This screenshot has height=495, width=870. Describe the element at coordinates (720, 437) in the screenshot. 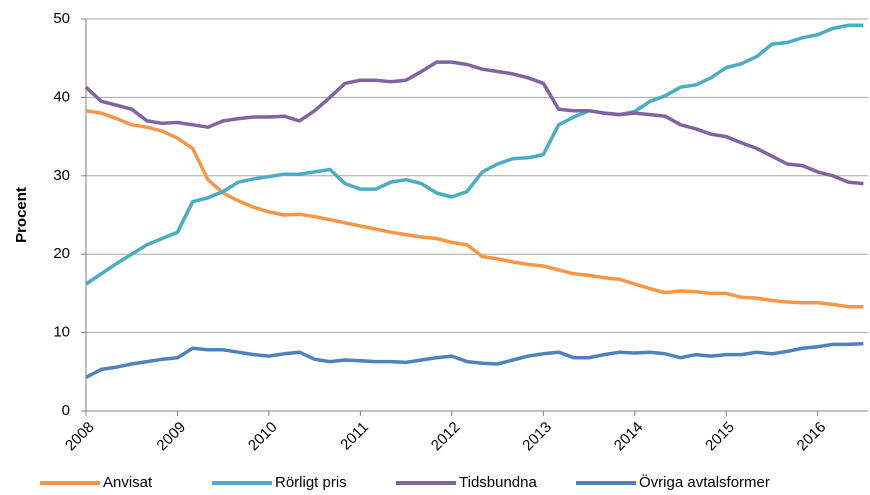

I see `x-tick-label: 2015` at that location.